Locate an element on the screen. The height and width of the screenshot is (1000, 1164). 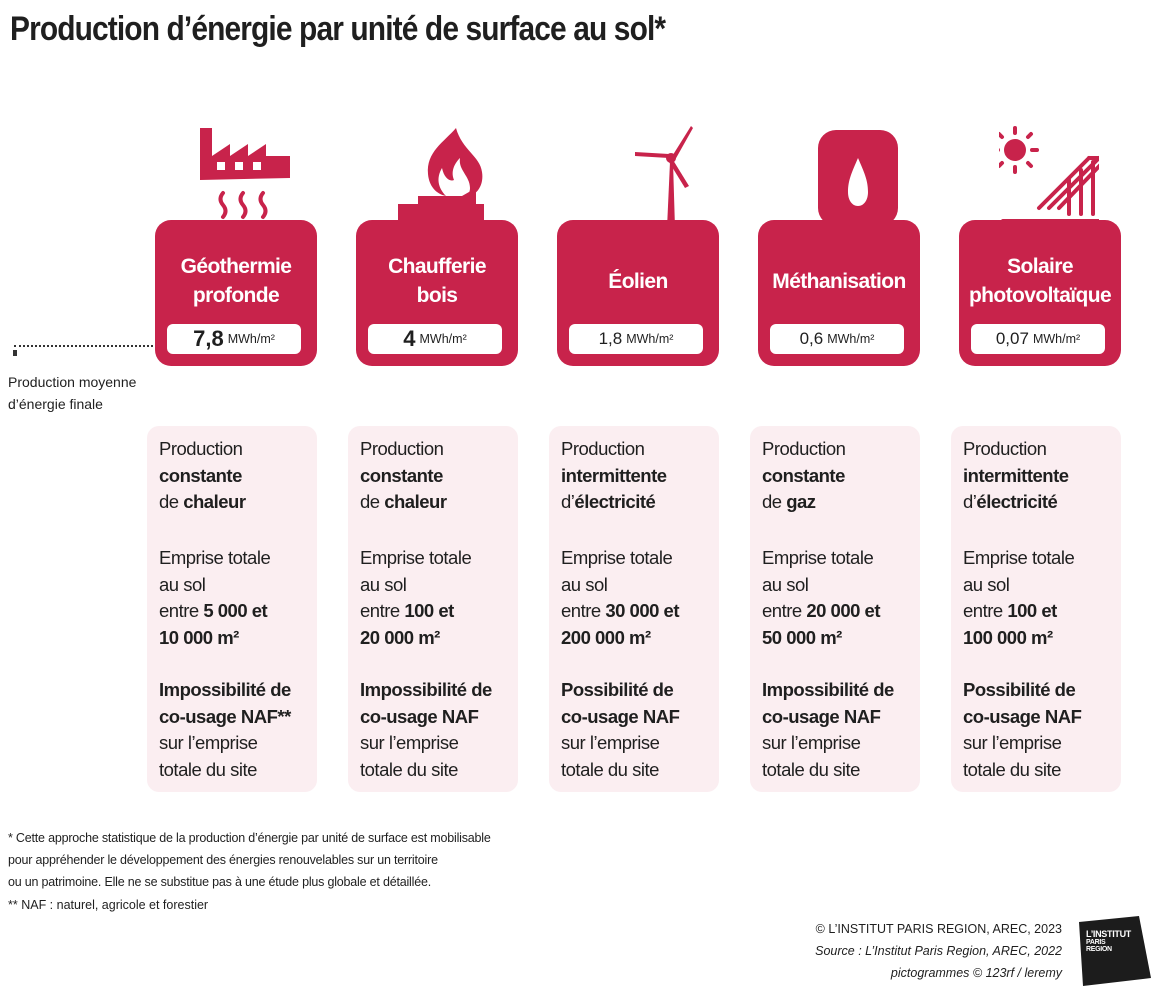
wood-fire-icon is located at coordinates (441, 177).